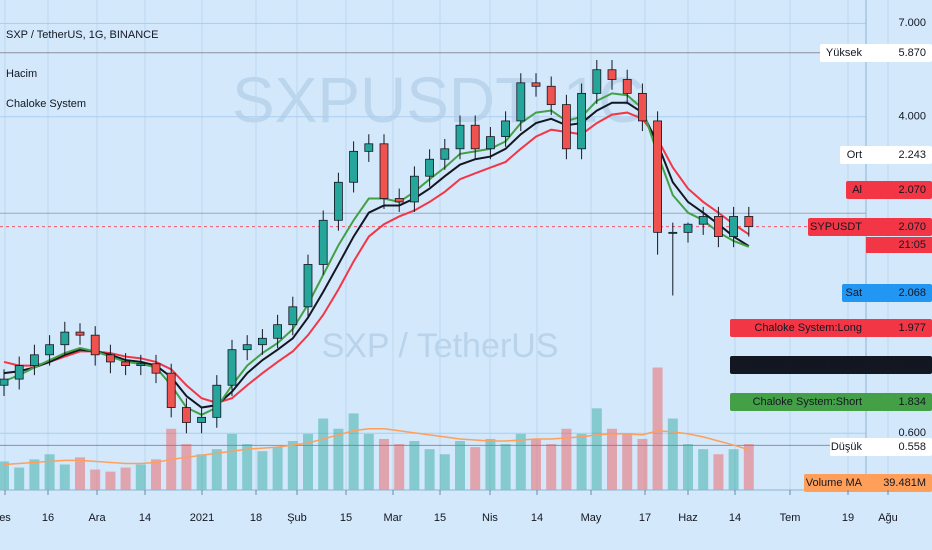  What do you see at coordinates (834, 483) in the screenshot?
I see `price-label-name: Volume MA` at bounding box center [834, 483].